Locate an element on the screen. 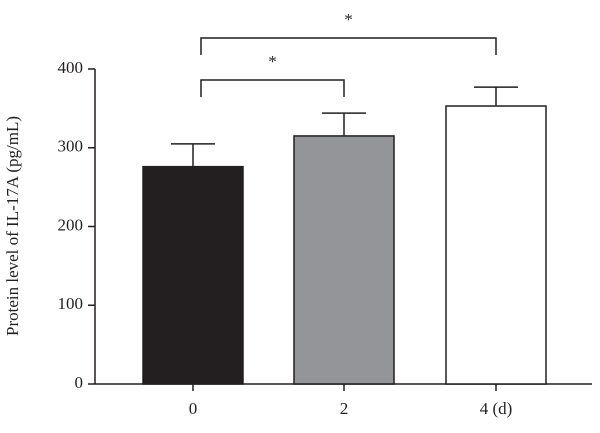 Image resolution: width=600 pixels, height=433 pixels. y-tick-label: 0 is located at coordinates (79, 382).